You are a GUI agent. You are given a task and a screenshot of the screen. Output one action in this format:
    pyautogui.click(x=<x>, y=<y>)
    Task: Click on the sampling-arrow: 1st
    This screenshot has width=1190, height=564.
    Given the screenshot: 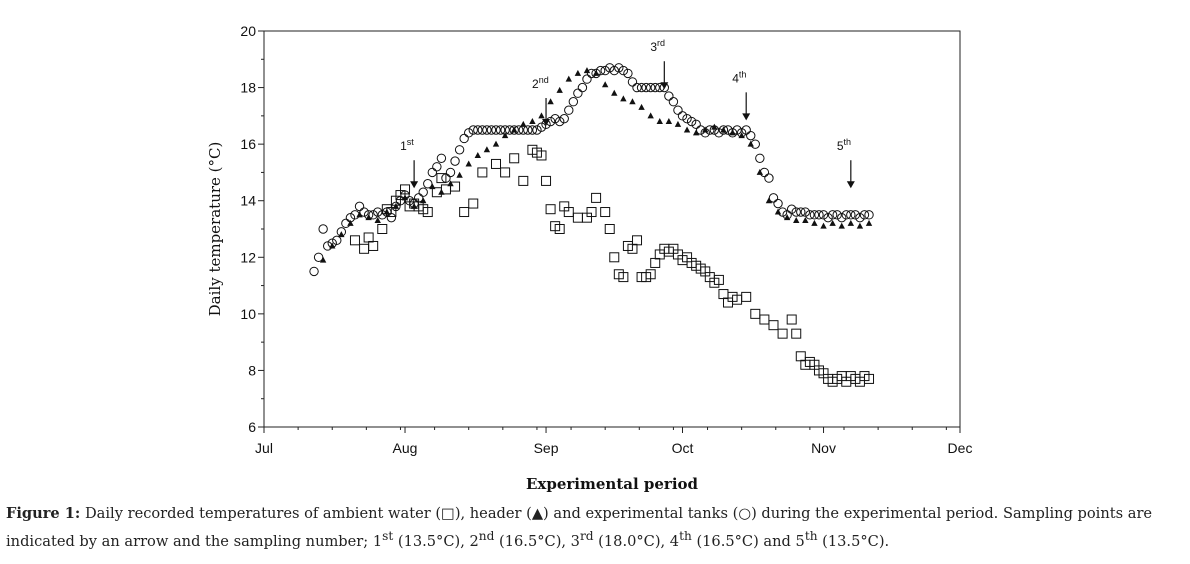 What is the action you would take?
    pyautogui.click(x=409, y=163)
    